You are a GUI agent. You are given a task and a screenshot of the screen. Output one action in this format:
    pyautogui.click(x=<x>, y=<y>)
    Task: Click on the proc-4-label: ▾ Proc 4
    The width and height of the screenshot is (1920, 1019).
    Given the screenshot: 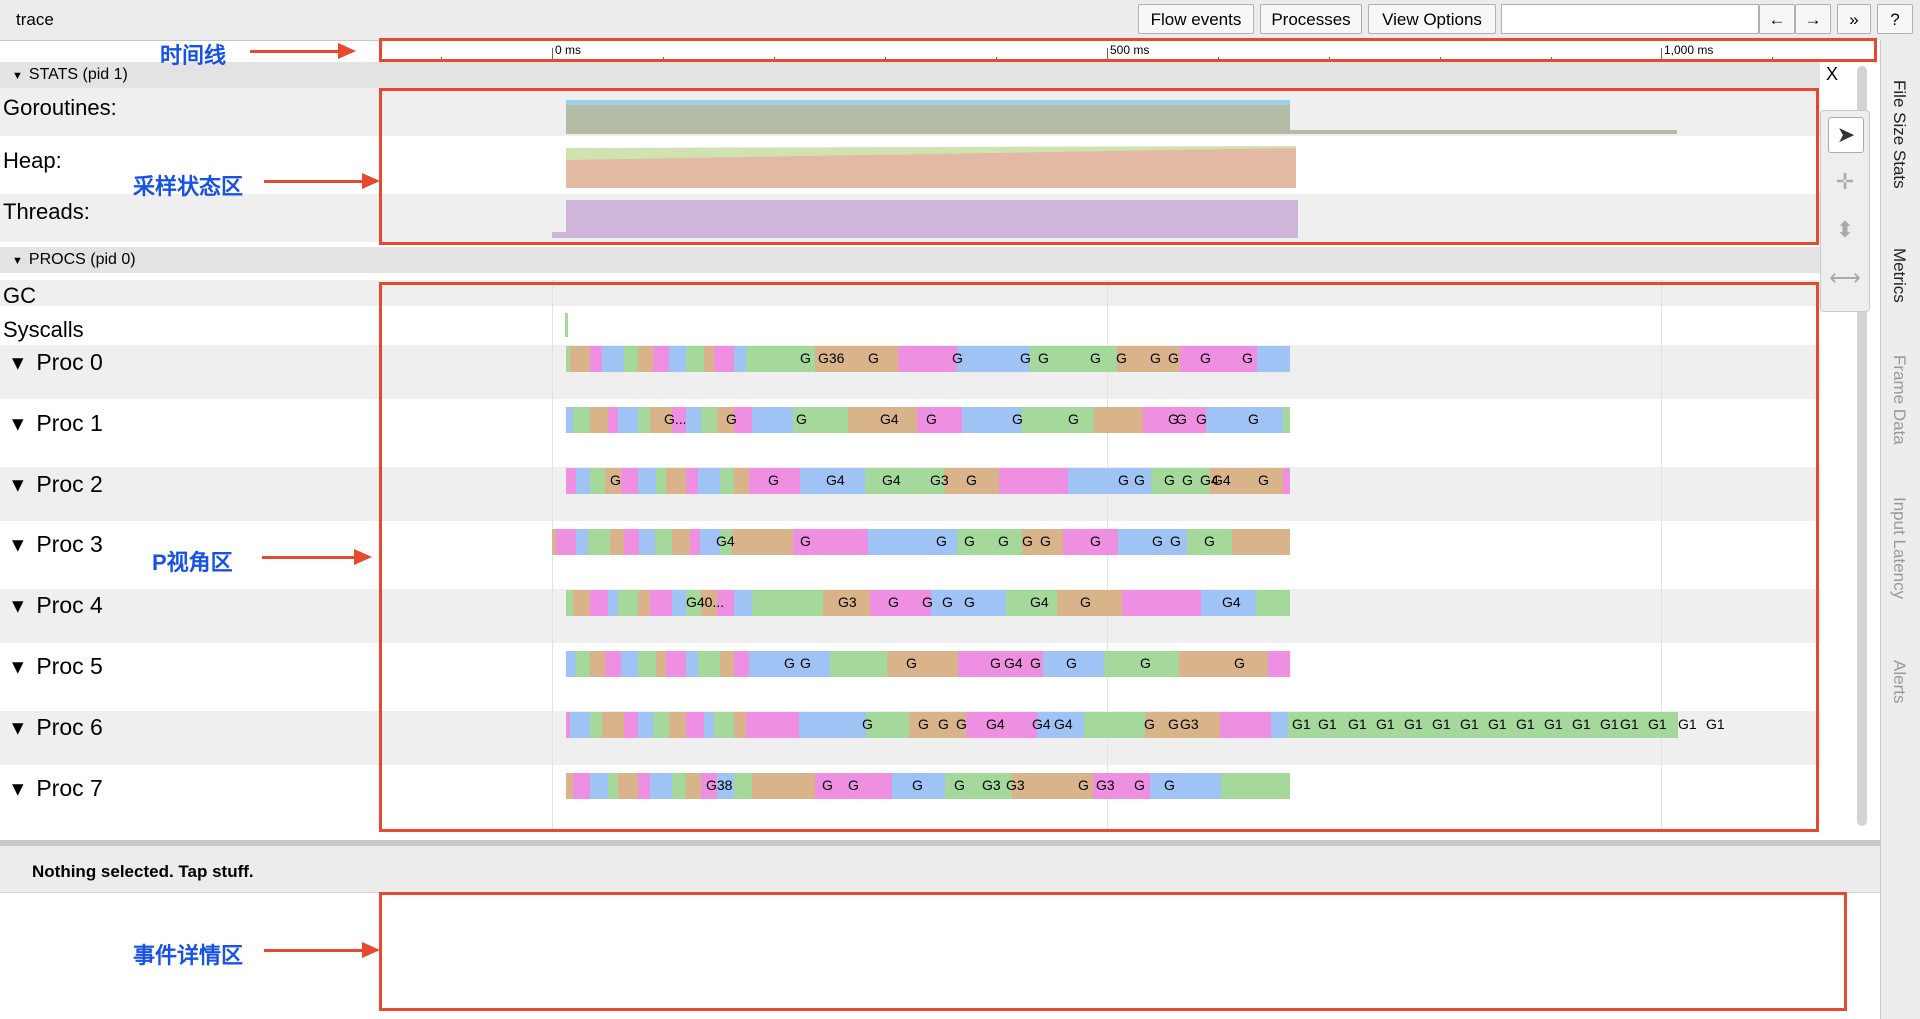 What is the action you would take?
    pyautogui.click(x=57, y=605)
    